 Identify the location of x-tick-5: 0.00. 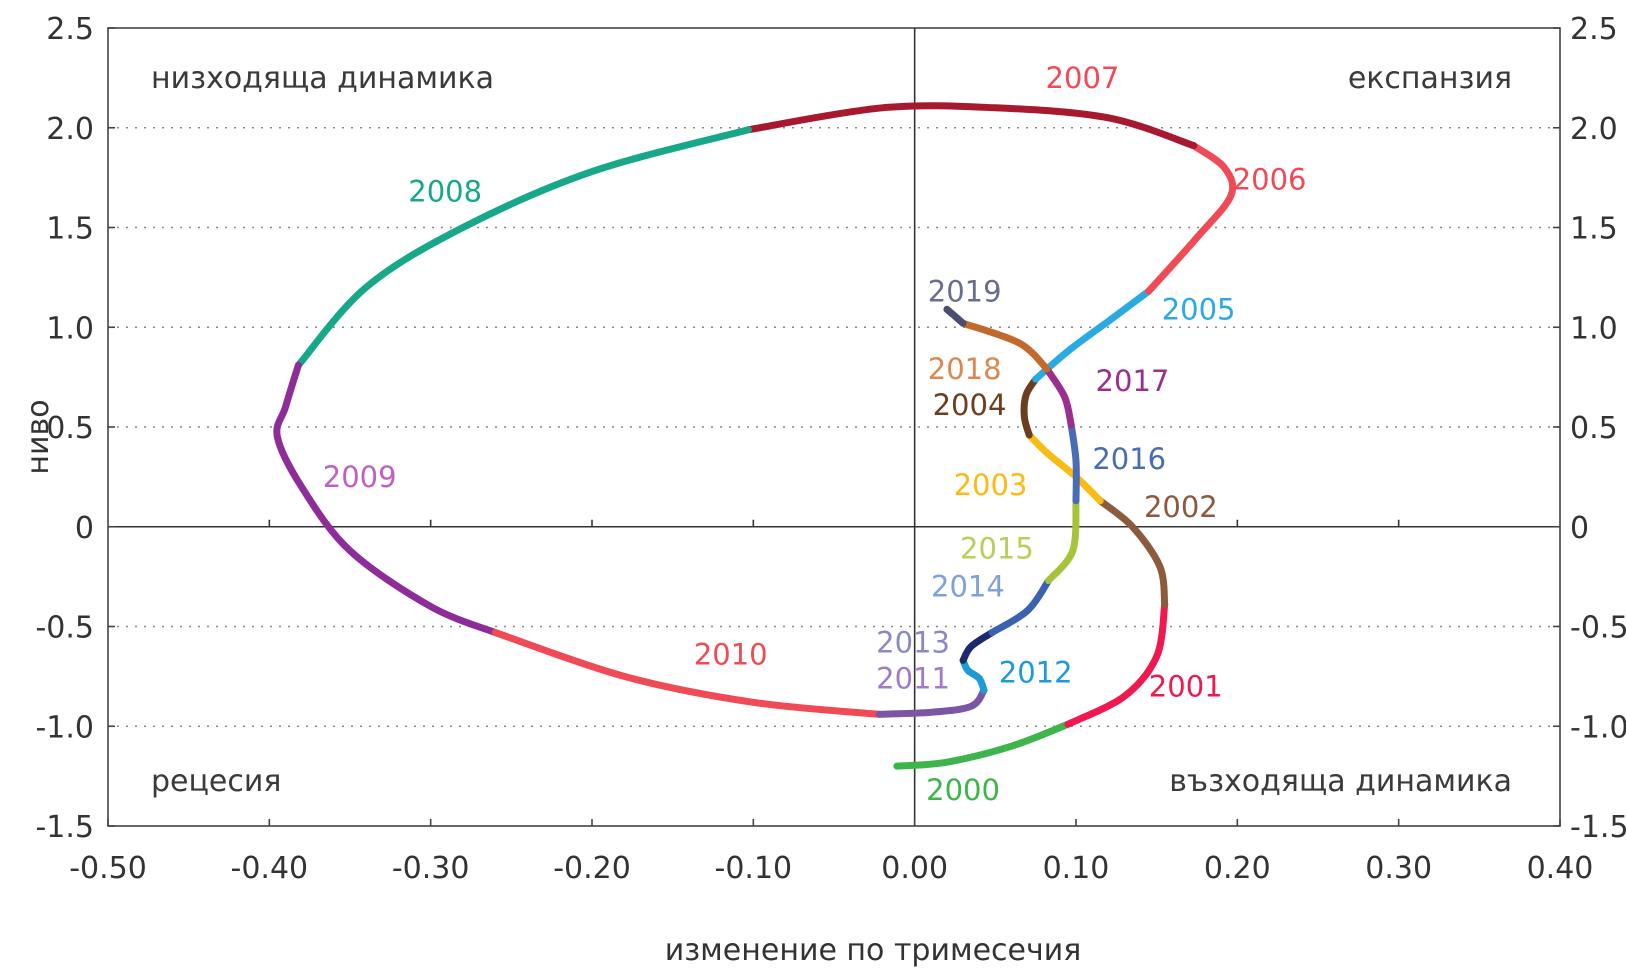
(914, 868).